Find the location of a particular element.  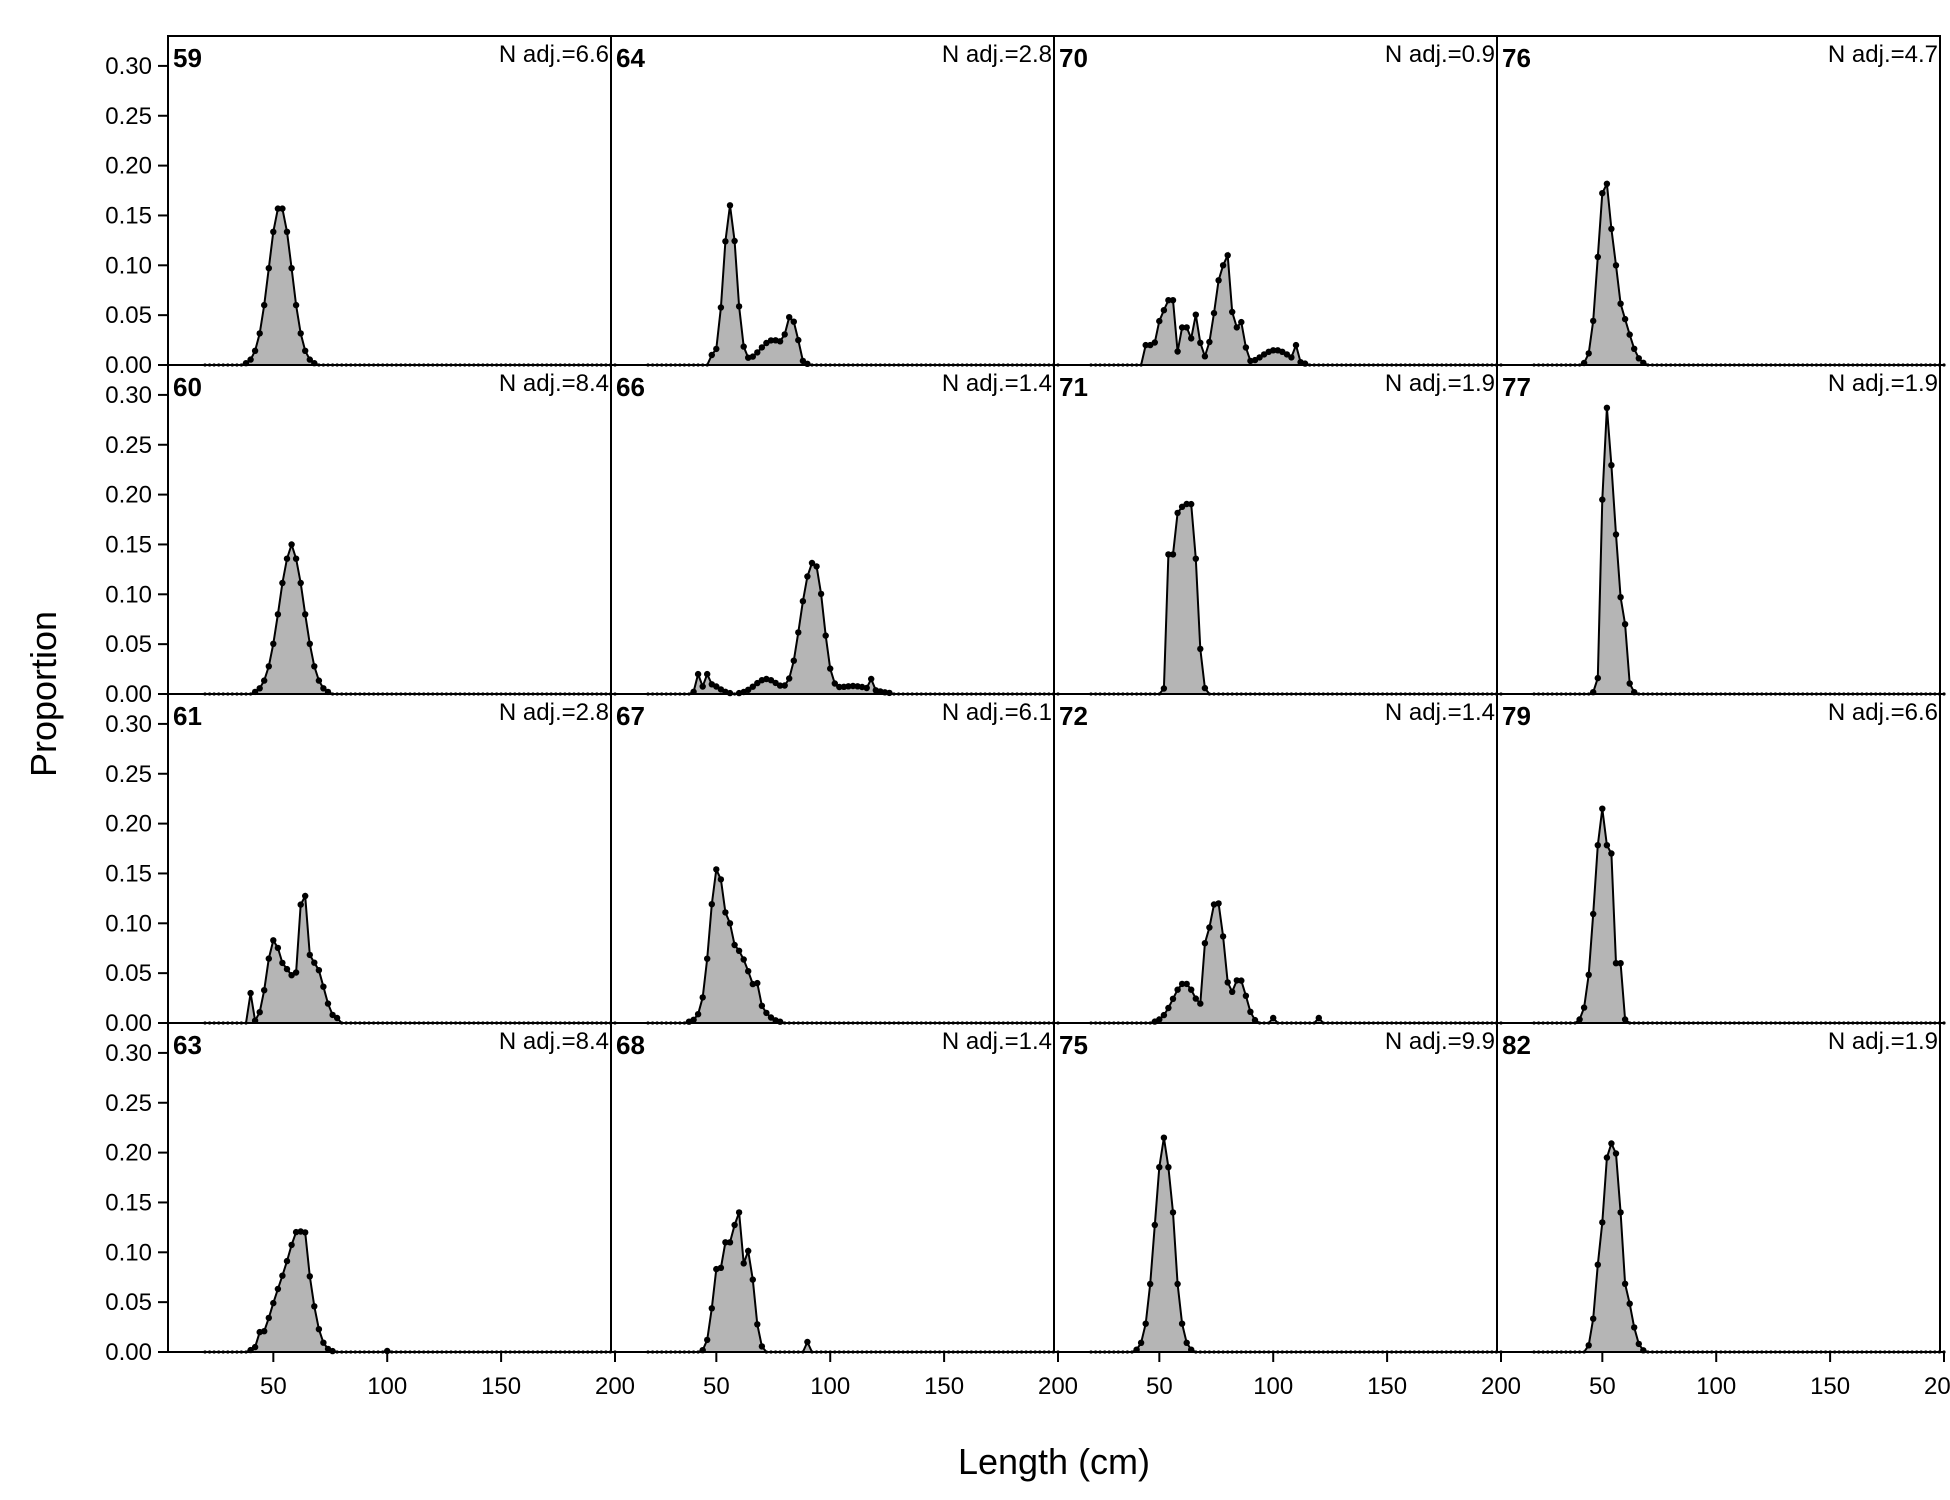

panel-72-label: 72 is located at coordinates (1073, 716).